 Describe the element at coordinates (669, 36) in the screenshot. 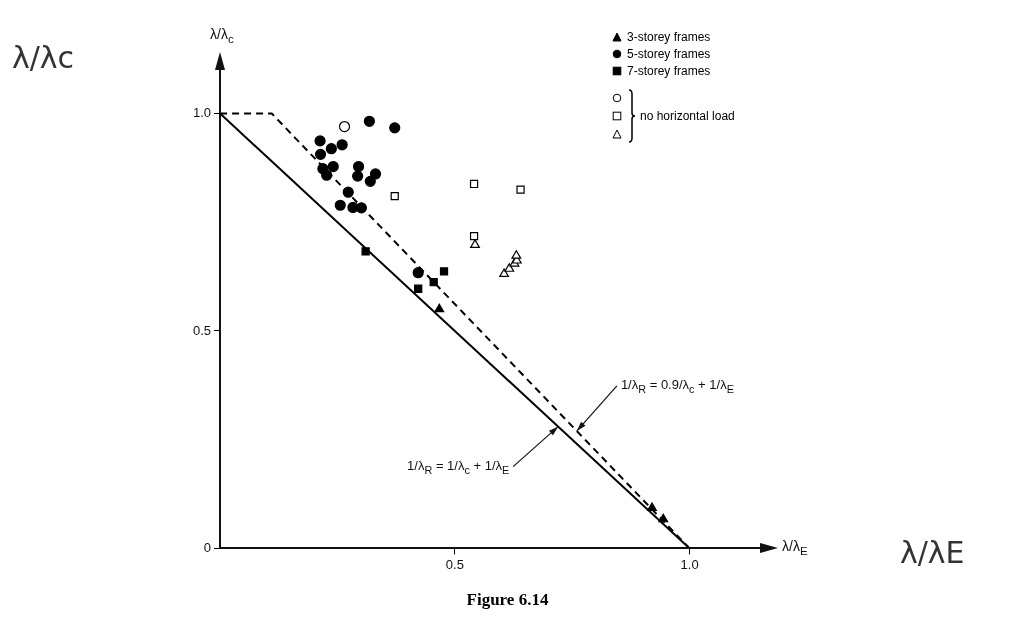

I see `legend-label: 3-storey frames` at that location.